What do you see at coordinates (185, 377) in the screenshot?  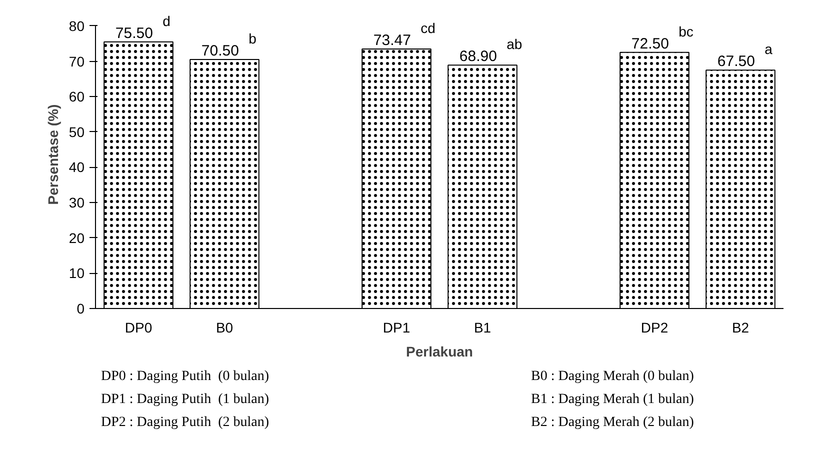 I see `text: DP0 : Daging Putih (0 bulan)` at bounding box center [185, 377].